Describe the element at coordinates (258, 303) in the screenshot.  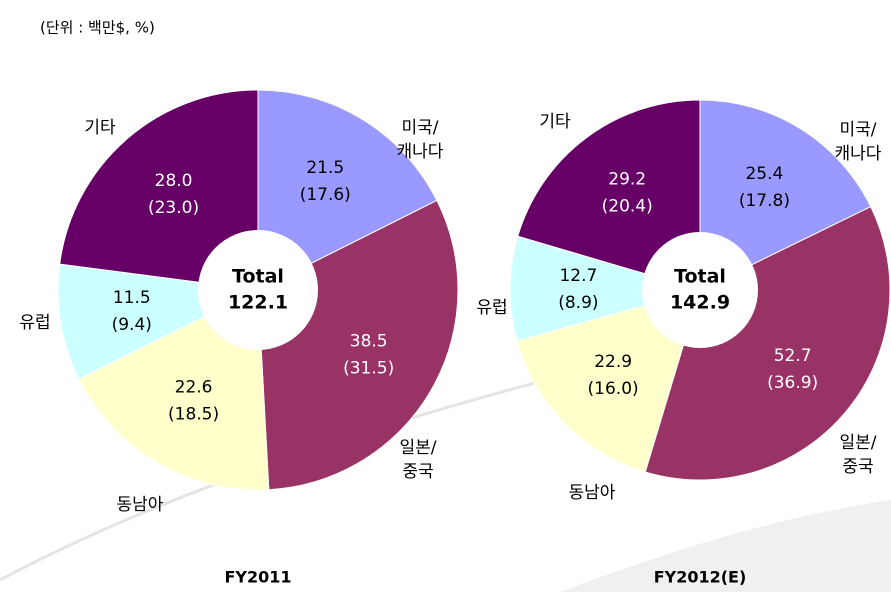
I see `center-total: 122.1` at that location.